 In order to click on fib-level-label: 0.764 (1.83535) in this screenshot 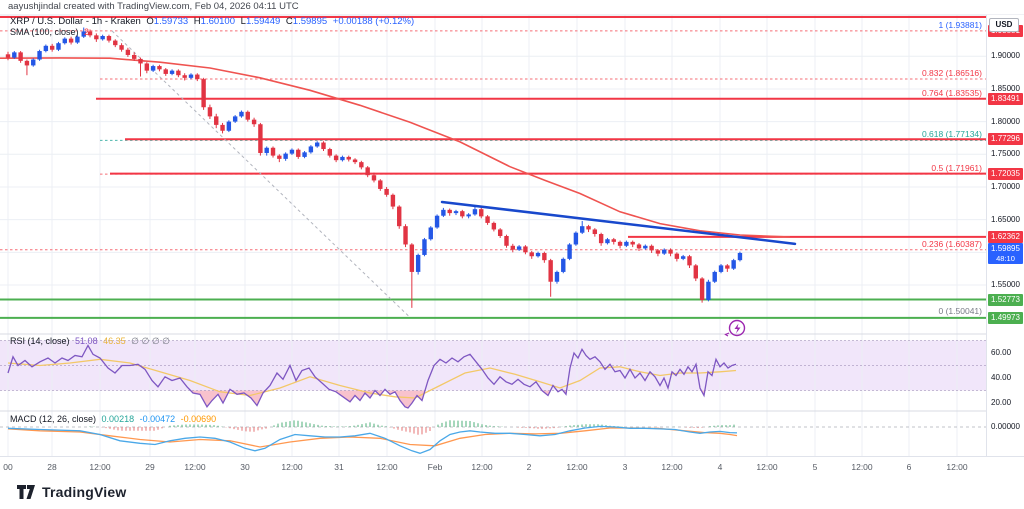, I will do `click(951, 92)`.